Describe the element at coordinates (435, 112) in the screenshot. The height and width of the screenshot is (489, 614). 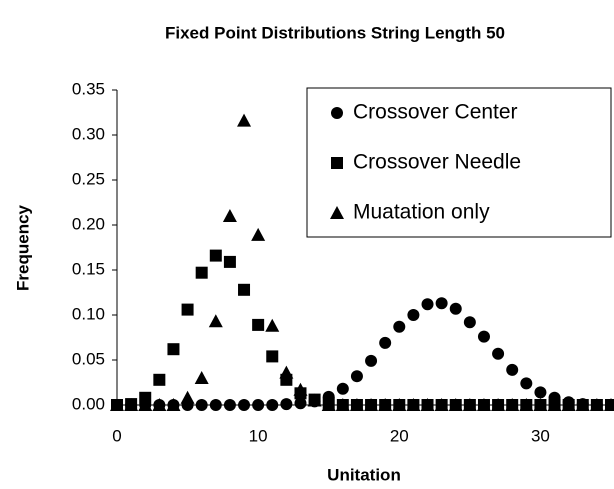
I see `legend-label: Crossover Center` at that location.